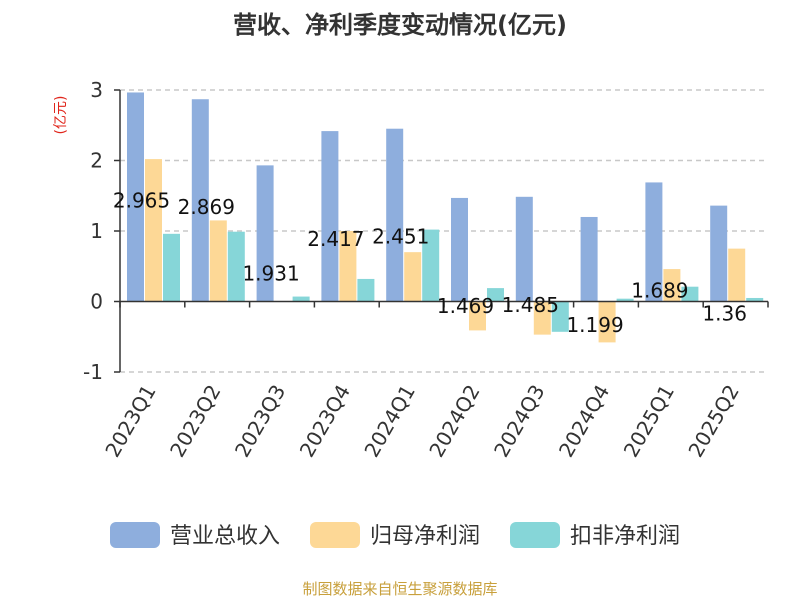 The height and width of the screenshot is (600, 800). I want to click on legend: 营业总收入 归母净利润 扣非净利润, so click(395, 535).